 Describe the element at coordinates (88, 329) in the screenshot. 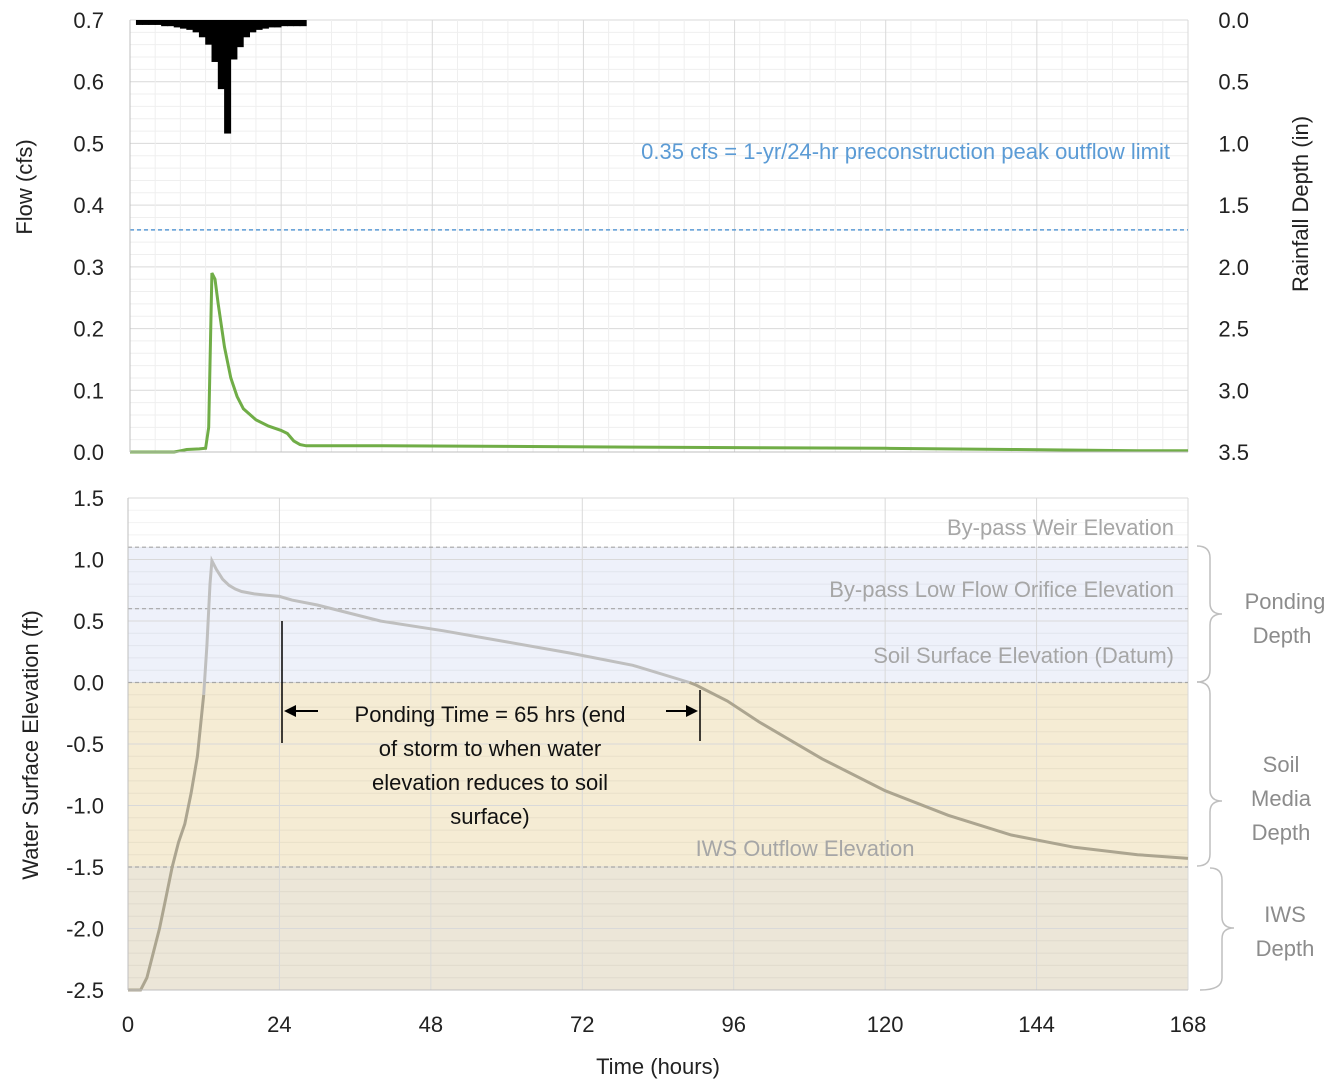

I see `flow-tick-label: 0.2` at that location.